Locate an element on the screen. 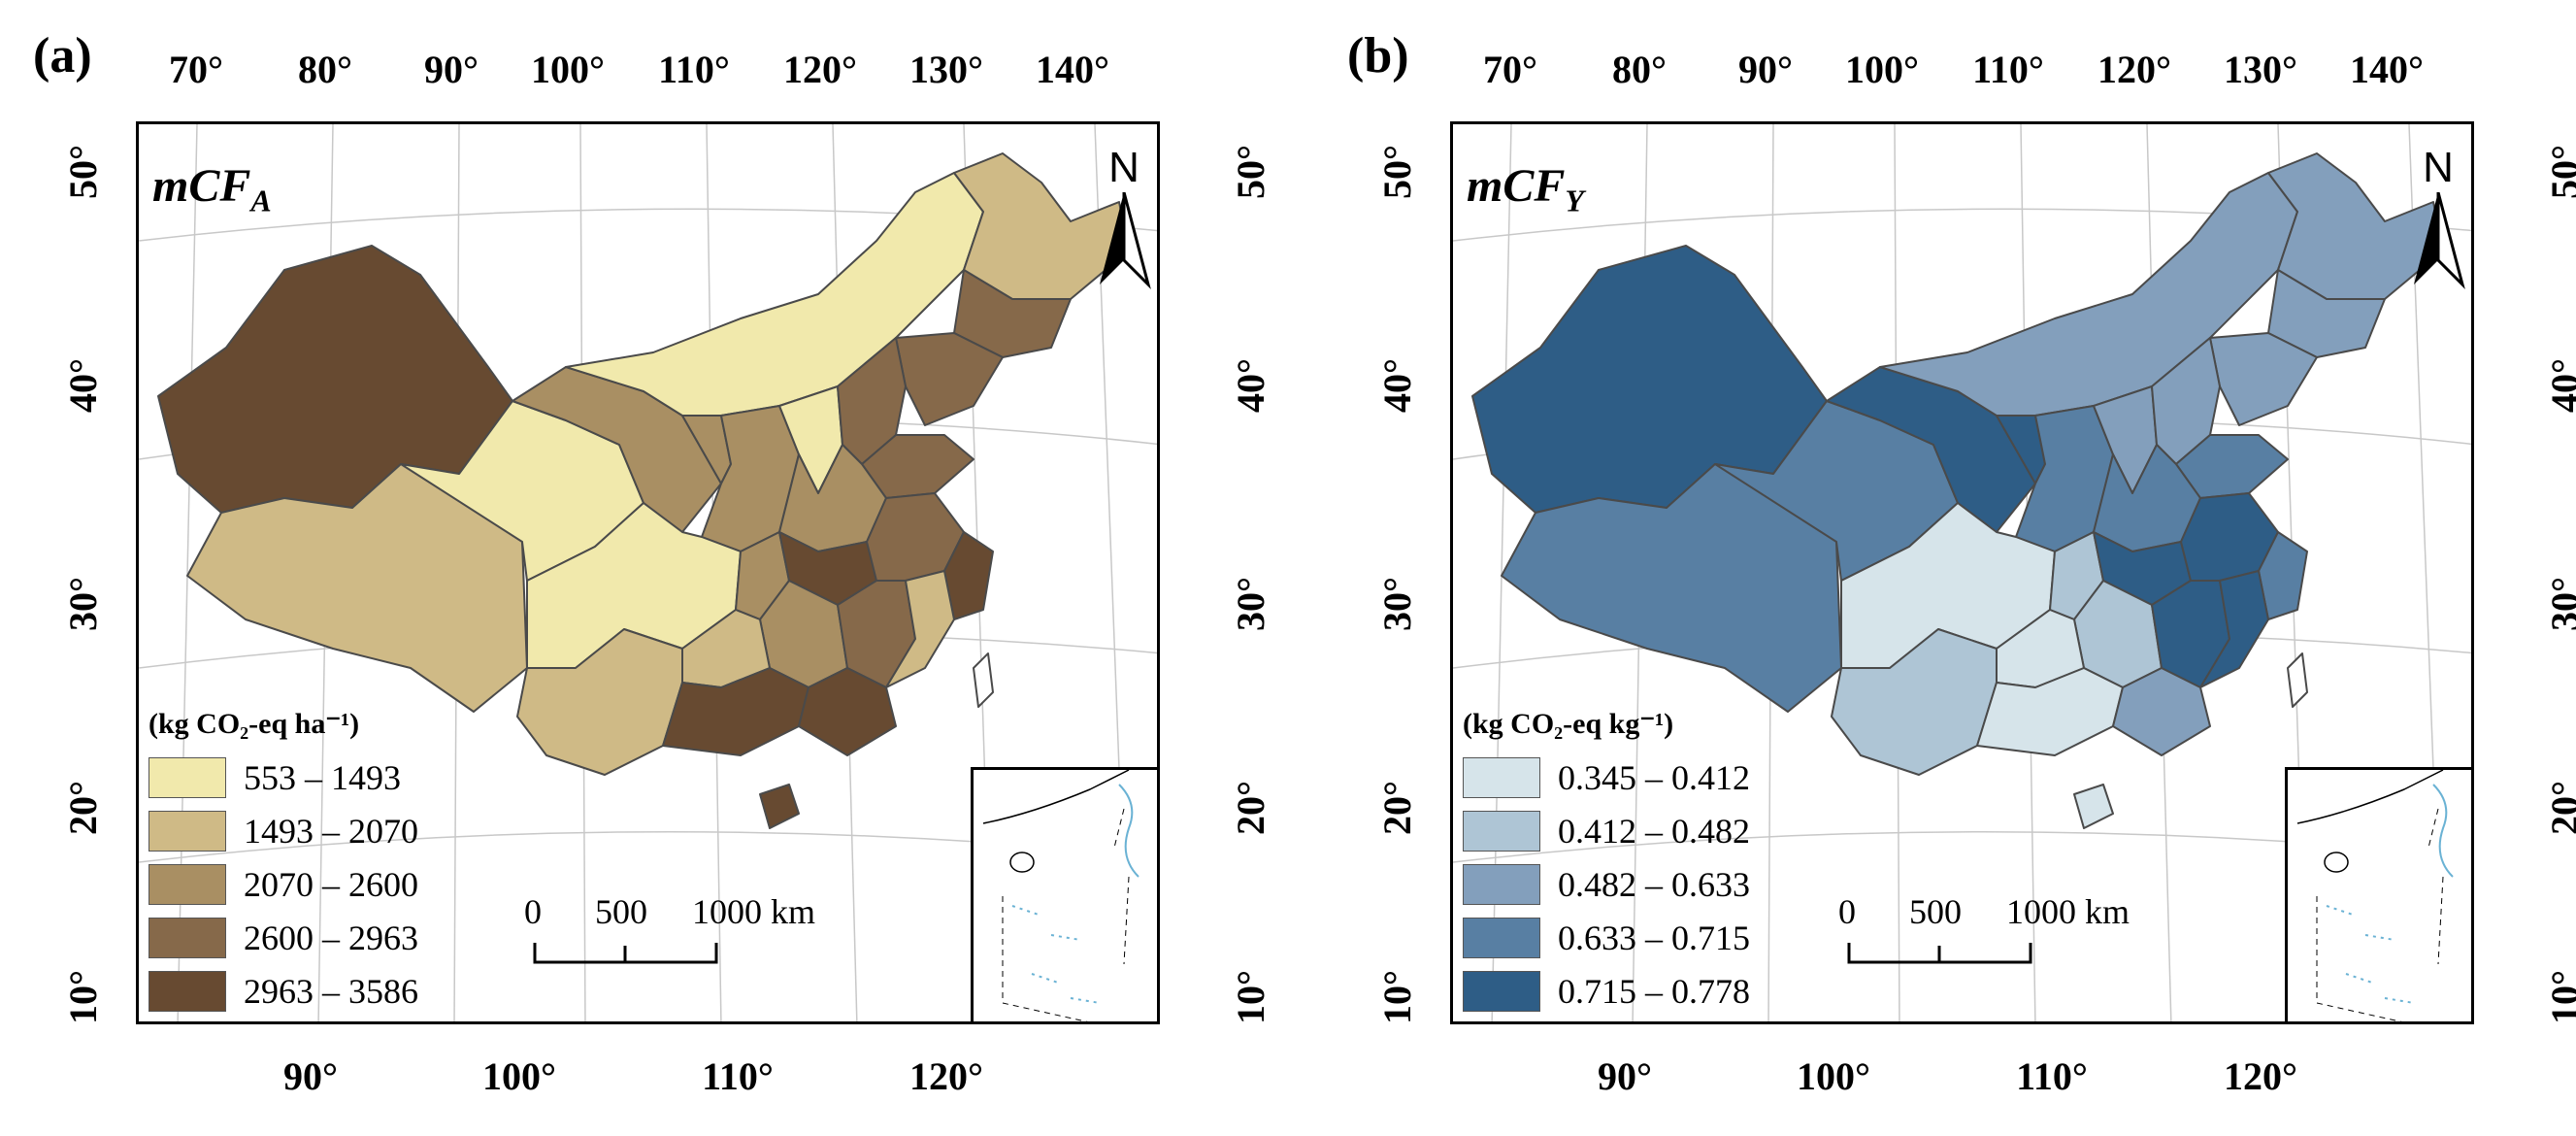 This screenshot has height=1136, width=2576. legend-item: 0.633 – 0.715 is located at coordinates (1606, 937).